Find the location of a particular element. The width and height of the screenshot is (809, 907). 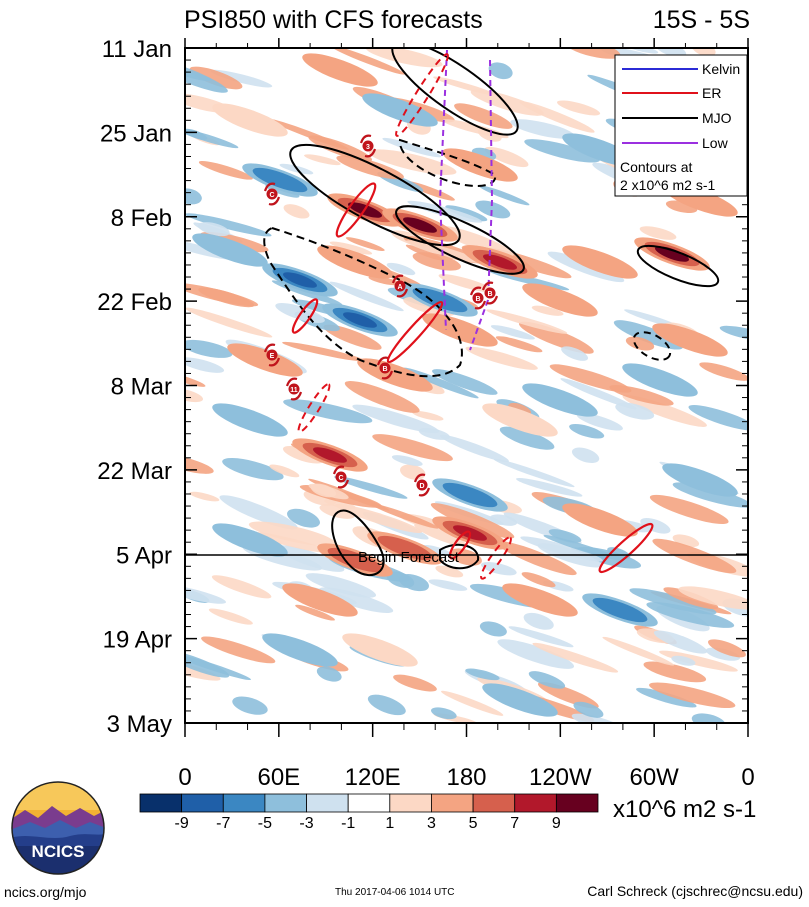

y-tick-label: 8 Feb is located at coordinates (141, 218).